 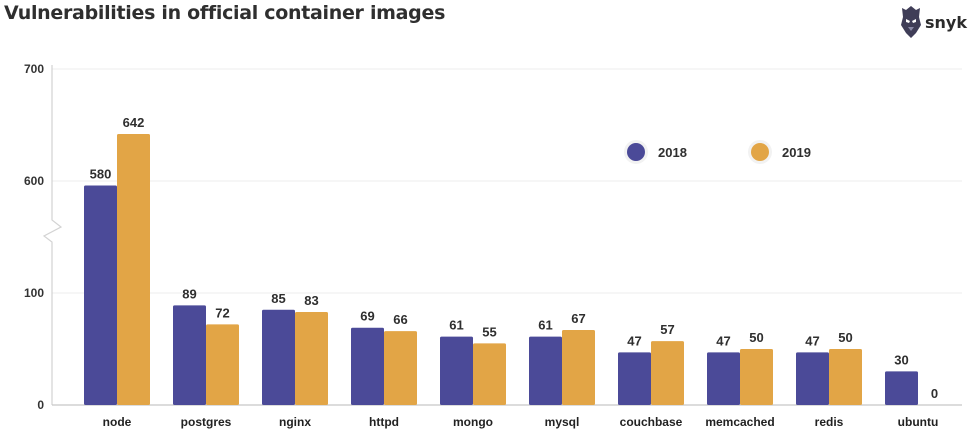 What do you see at coordinates (829, 422) in the screenshot?
I see `category-label-redis: redis` at bounding box center [829, 422].